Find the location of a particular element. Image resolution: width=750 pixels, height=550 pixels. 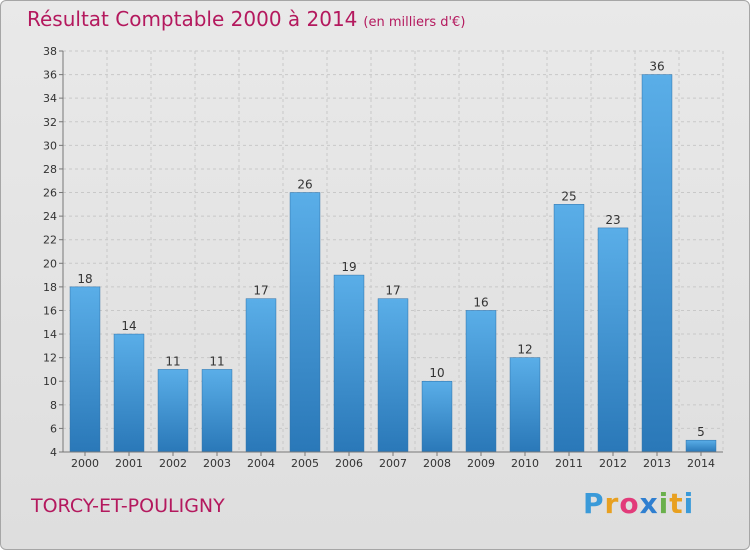

bar-2005 is located at coordinates (305, 322).